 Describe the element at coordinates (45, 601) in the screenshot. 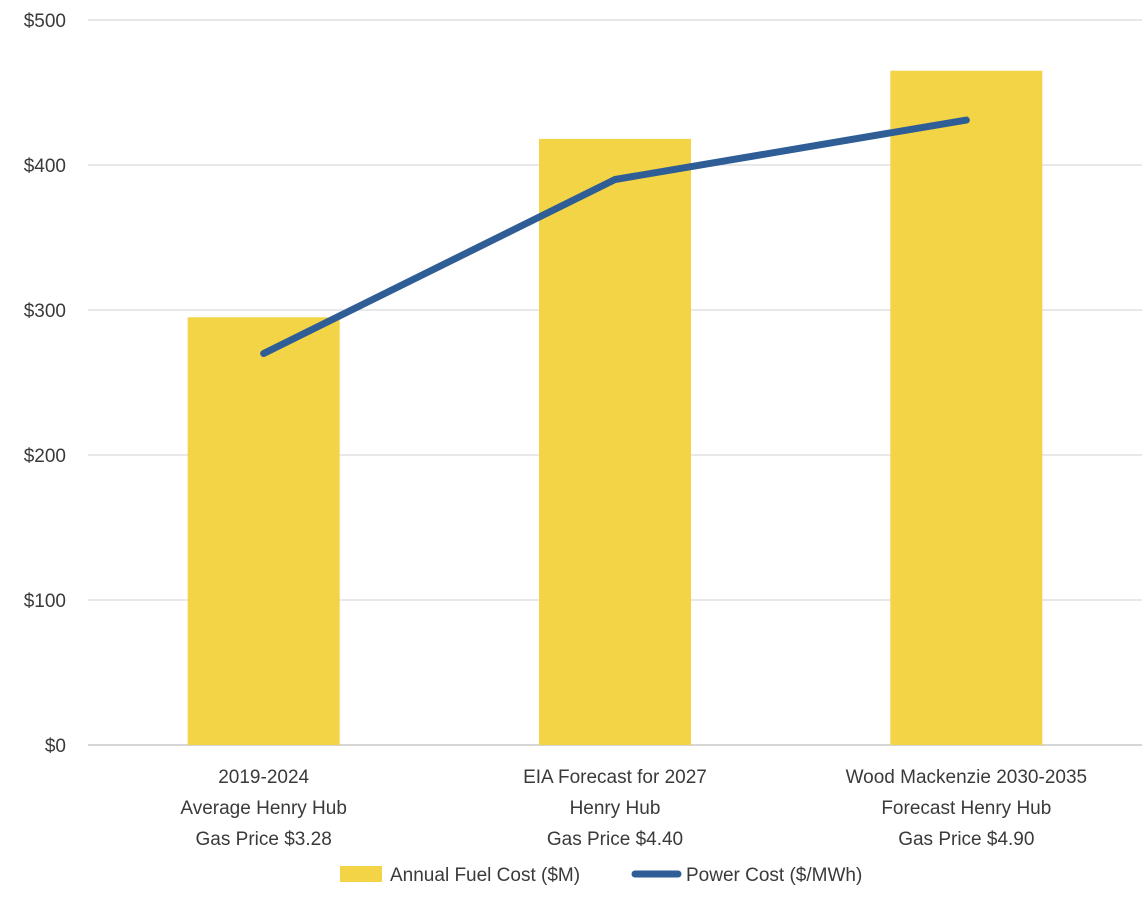

I see `y-tick-label: $100` at that location.